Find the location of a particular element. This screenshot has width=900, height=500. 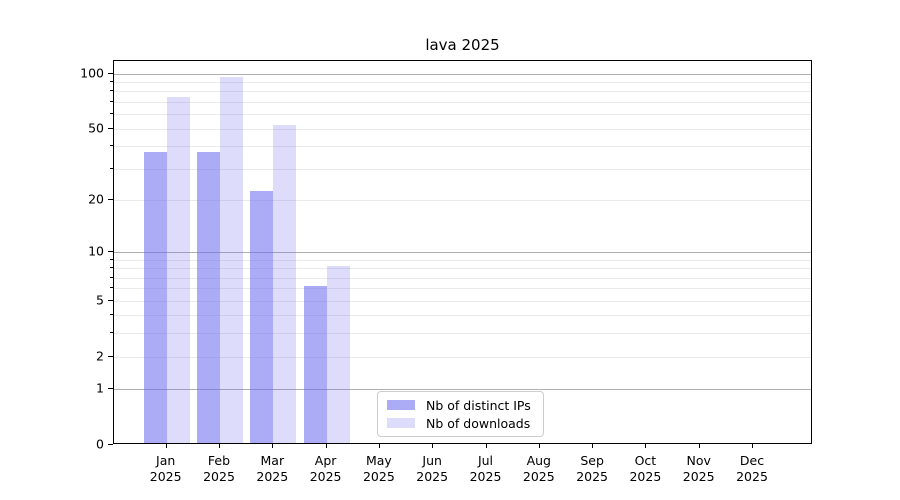

legend: Nb of distinct IPs Nb of downloads is located at coordinates (460, 414).